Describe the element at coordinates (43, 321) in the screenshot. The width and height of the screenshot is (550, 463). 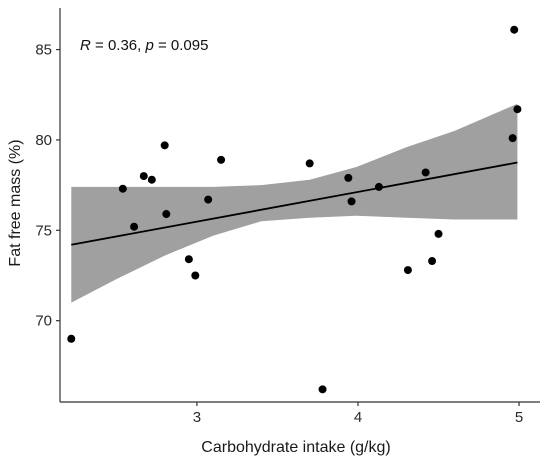
I see `y-tick-label: 70` at that location.